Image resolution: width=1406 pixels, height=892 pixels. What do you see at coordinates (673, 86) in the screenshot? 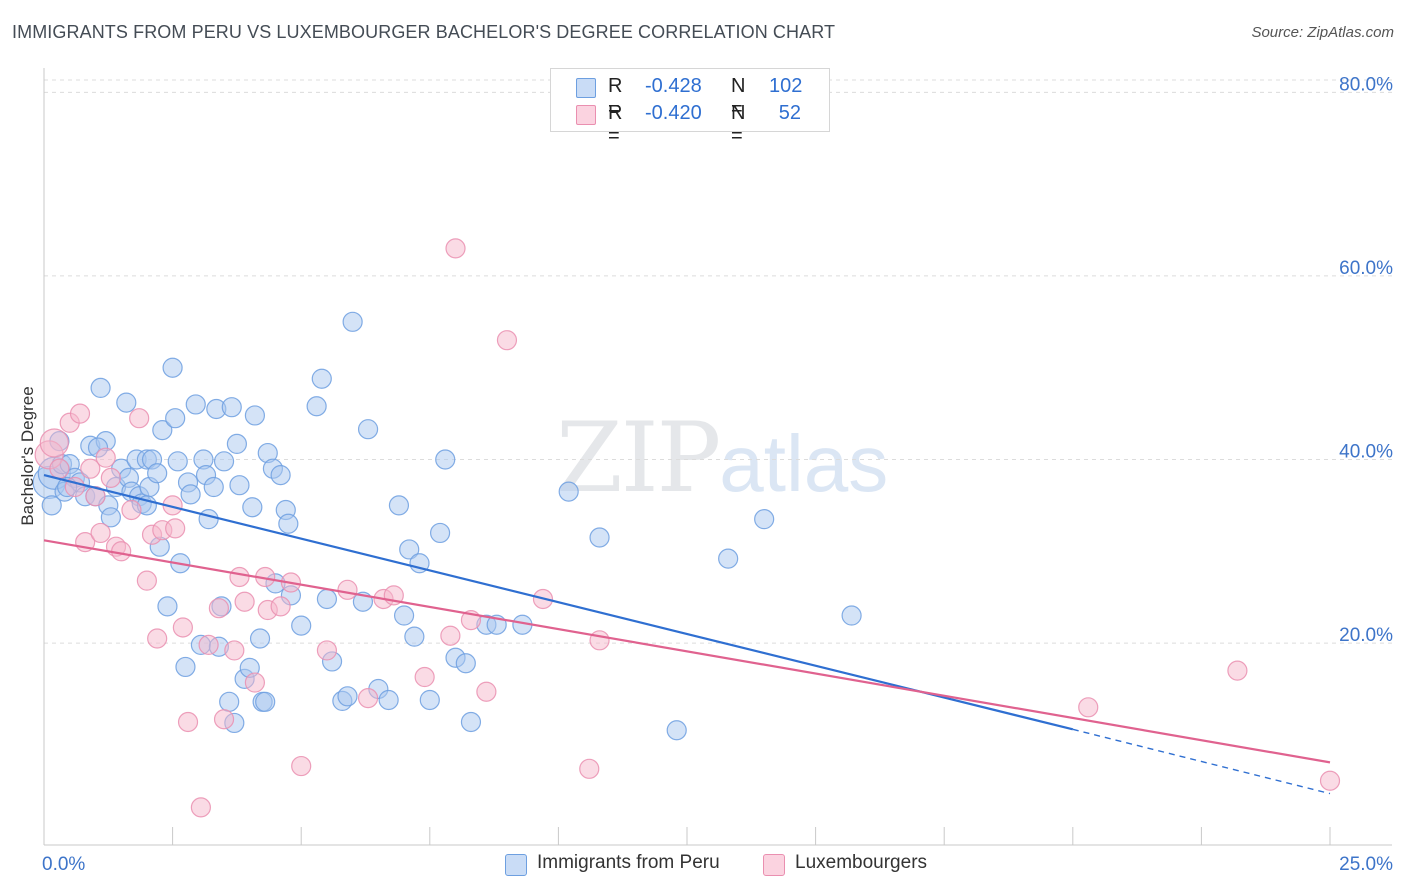
I see `stats-r-value: -0.428` at bounding box center [673, 86].